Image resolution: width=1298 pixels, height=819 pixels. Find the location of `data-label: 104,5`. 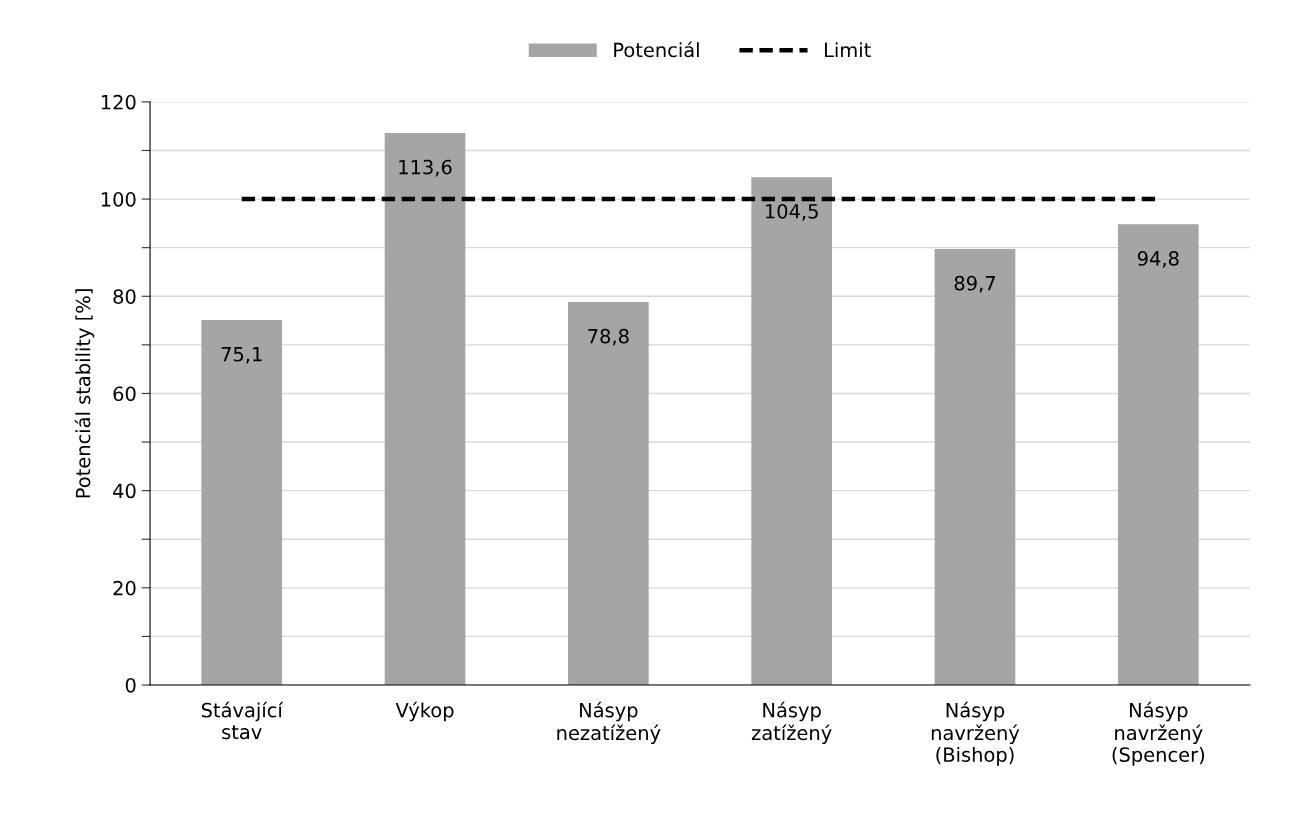

data-label: 104,5 is located at coordinates (791, 212).